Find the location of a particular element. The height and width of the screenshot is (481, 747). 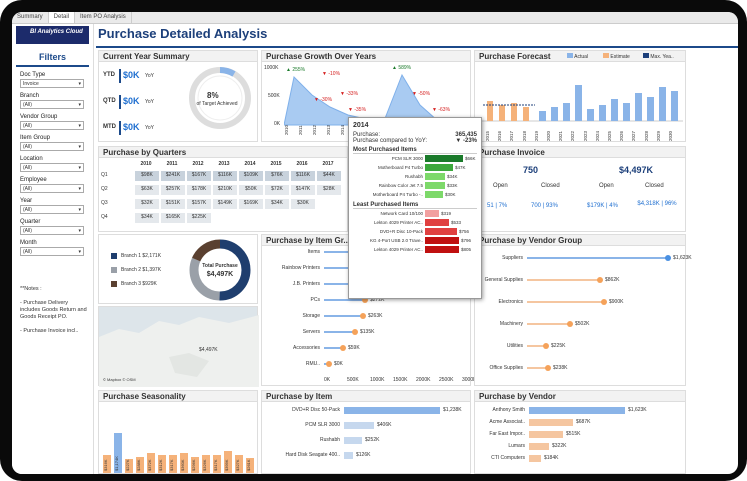

vendor-group-value: $238K is located at coordinates (560, 368).